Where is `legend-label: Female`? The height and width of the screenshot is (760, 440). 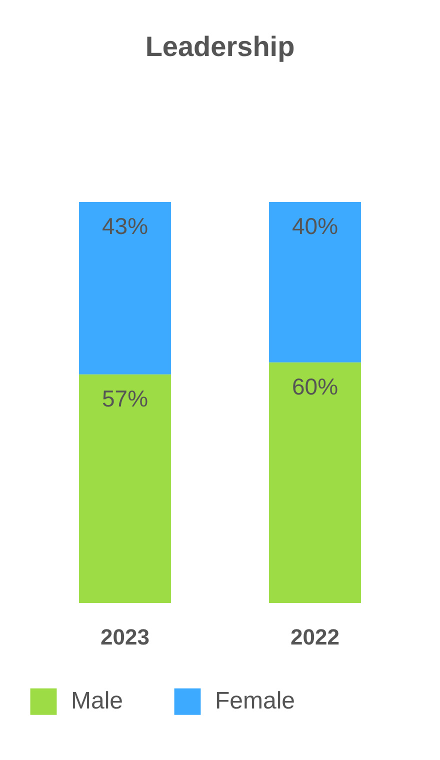
legend-label: Female is located at coordinates (255, 701).